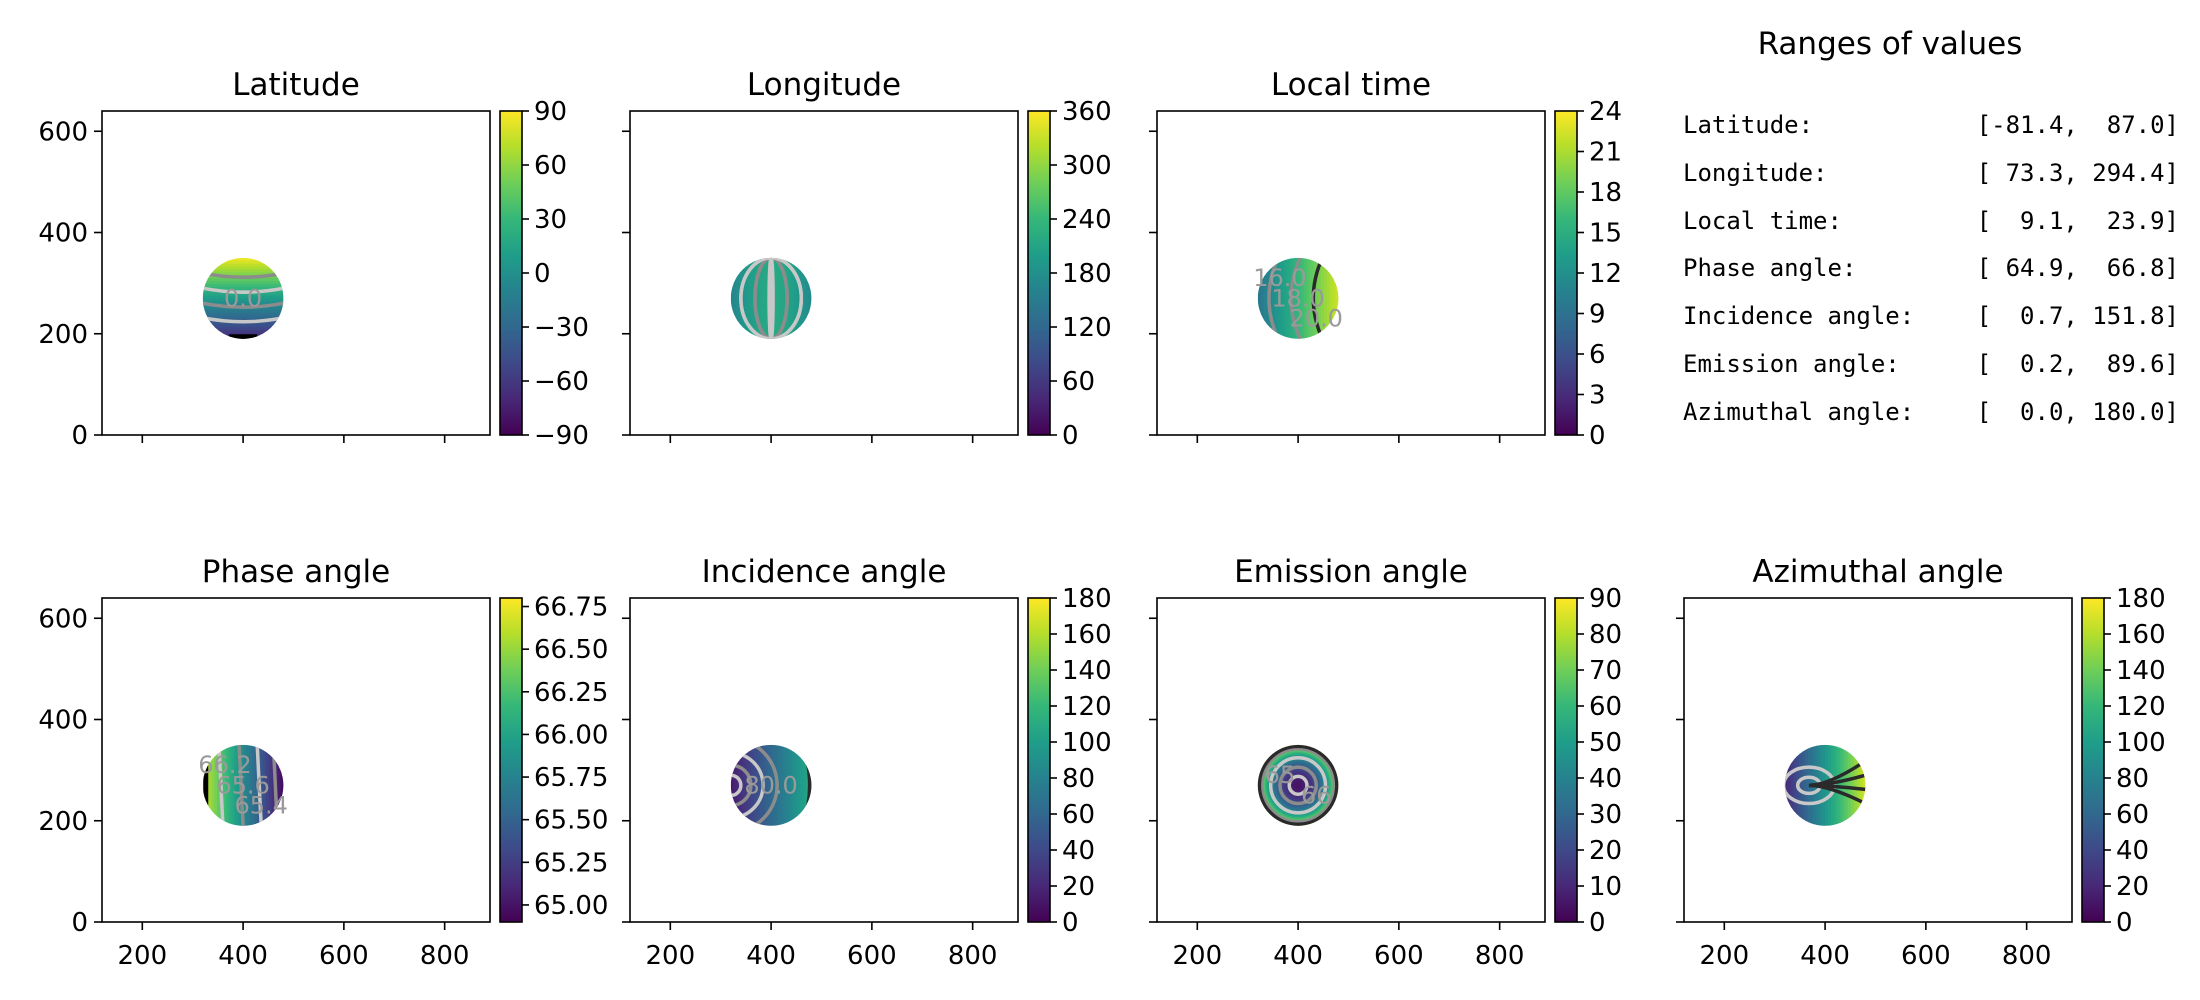 Image resolution: width=2200 pixels, height=1000 pixels. What do you see at coordinates (1755, 173) in the screenshot?
I see `range-label: Longitude:` at bounding box center [1755, 173].